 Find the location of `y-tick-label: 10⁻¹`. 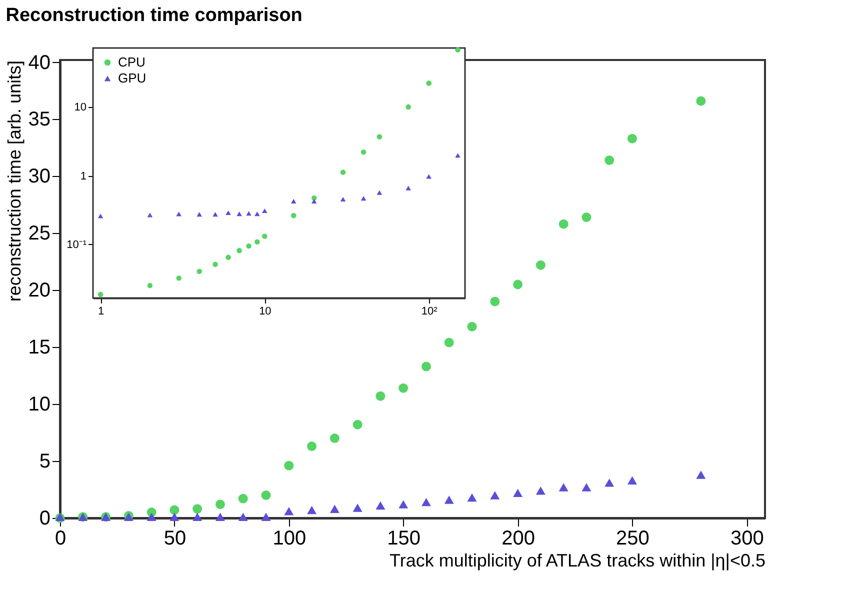

y-tick-label: 10⁻¹ is located at coordinates (76, 244).